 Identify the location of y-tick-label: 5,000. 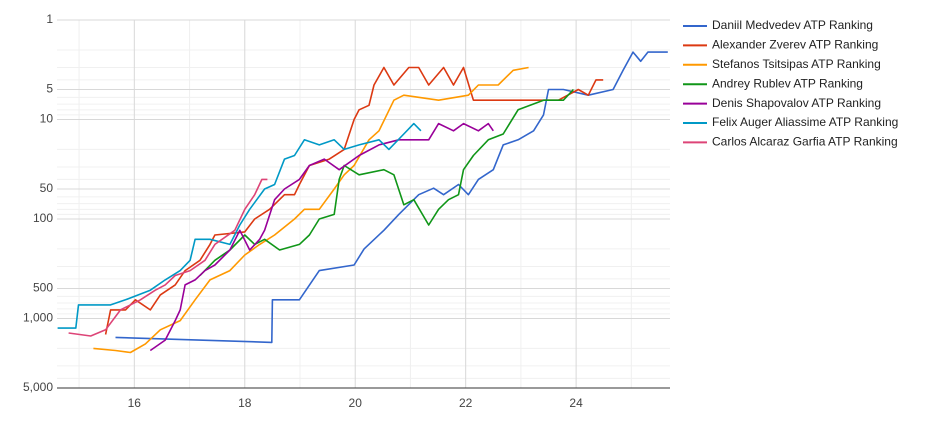
(38, 387).